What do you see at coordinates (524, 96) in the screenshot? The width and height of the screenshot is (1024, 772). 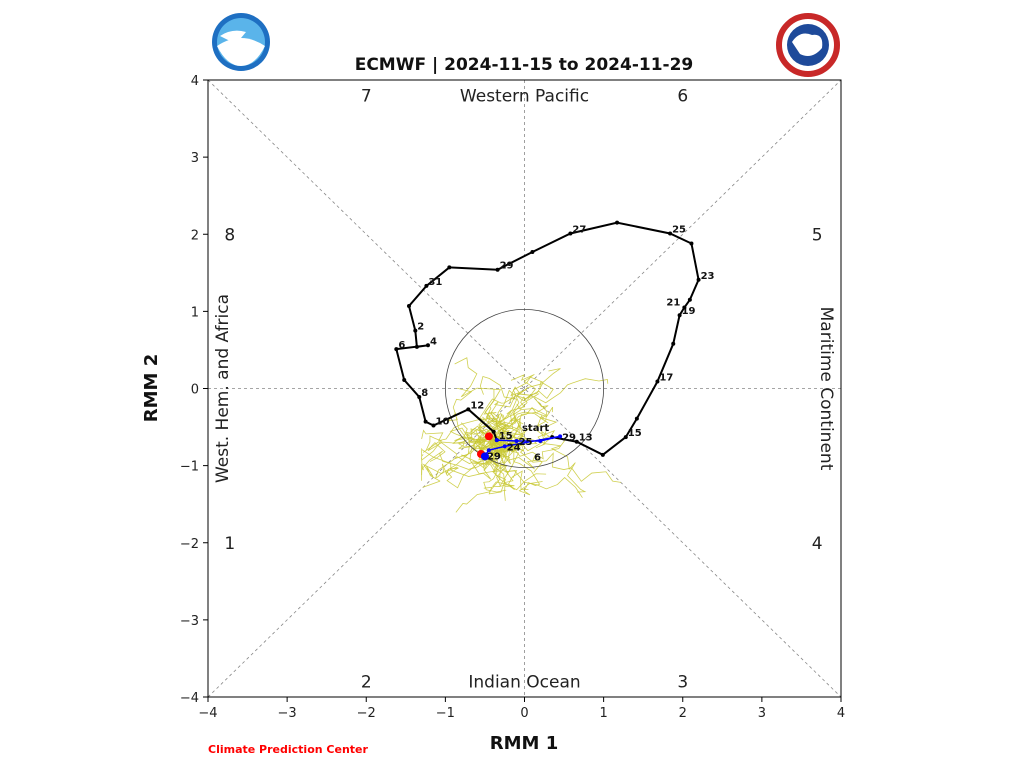 I see `region-label-top: Western Pacific` at bounding box center [524, 96].